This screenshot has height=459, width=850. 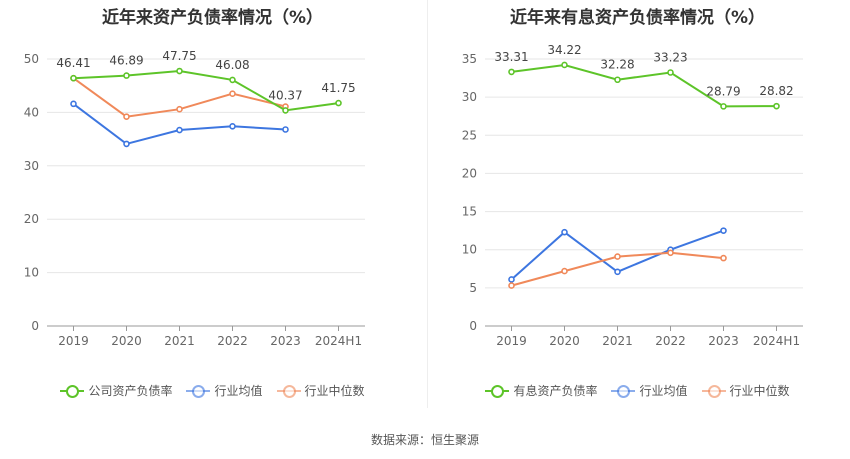 I want to click on y-tick-label: 15, so click(x=469, y=212).